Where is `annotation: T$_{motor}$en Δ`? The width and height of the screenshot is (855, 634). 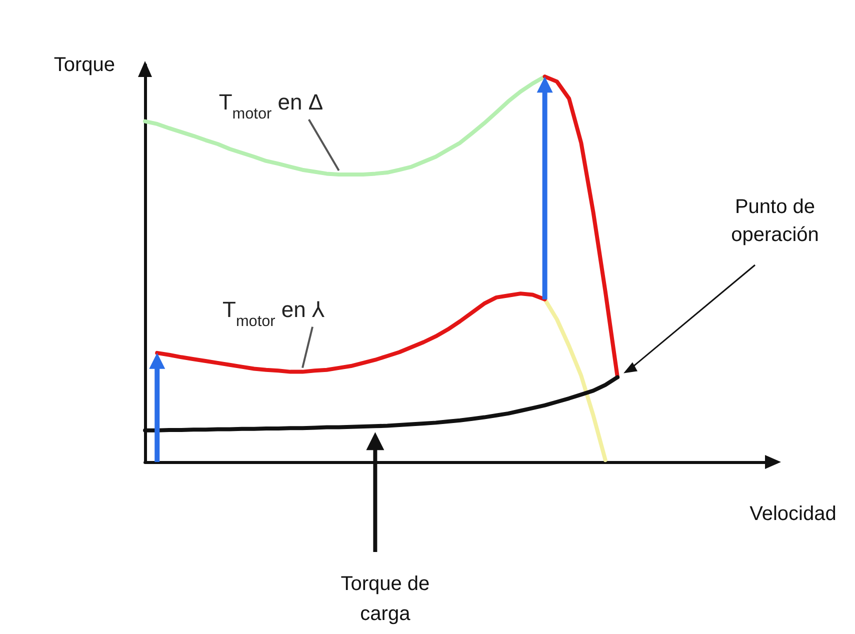
annotation: T$_{motor}$en Δ is located at coordinates (271, 105).